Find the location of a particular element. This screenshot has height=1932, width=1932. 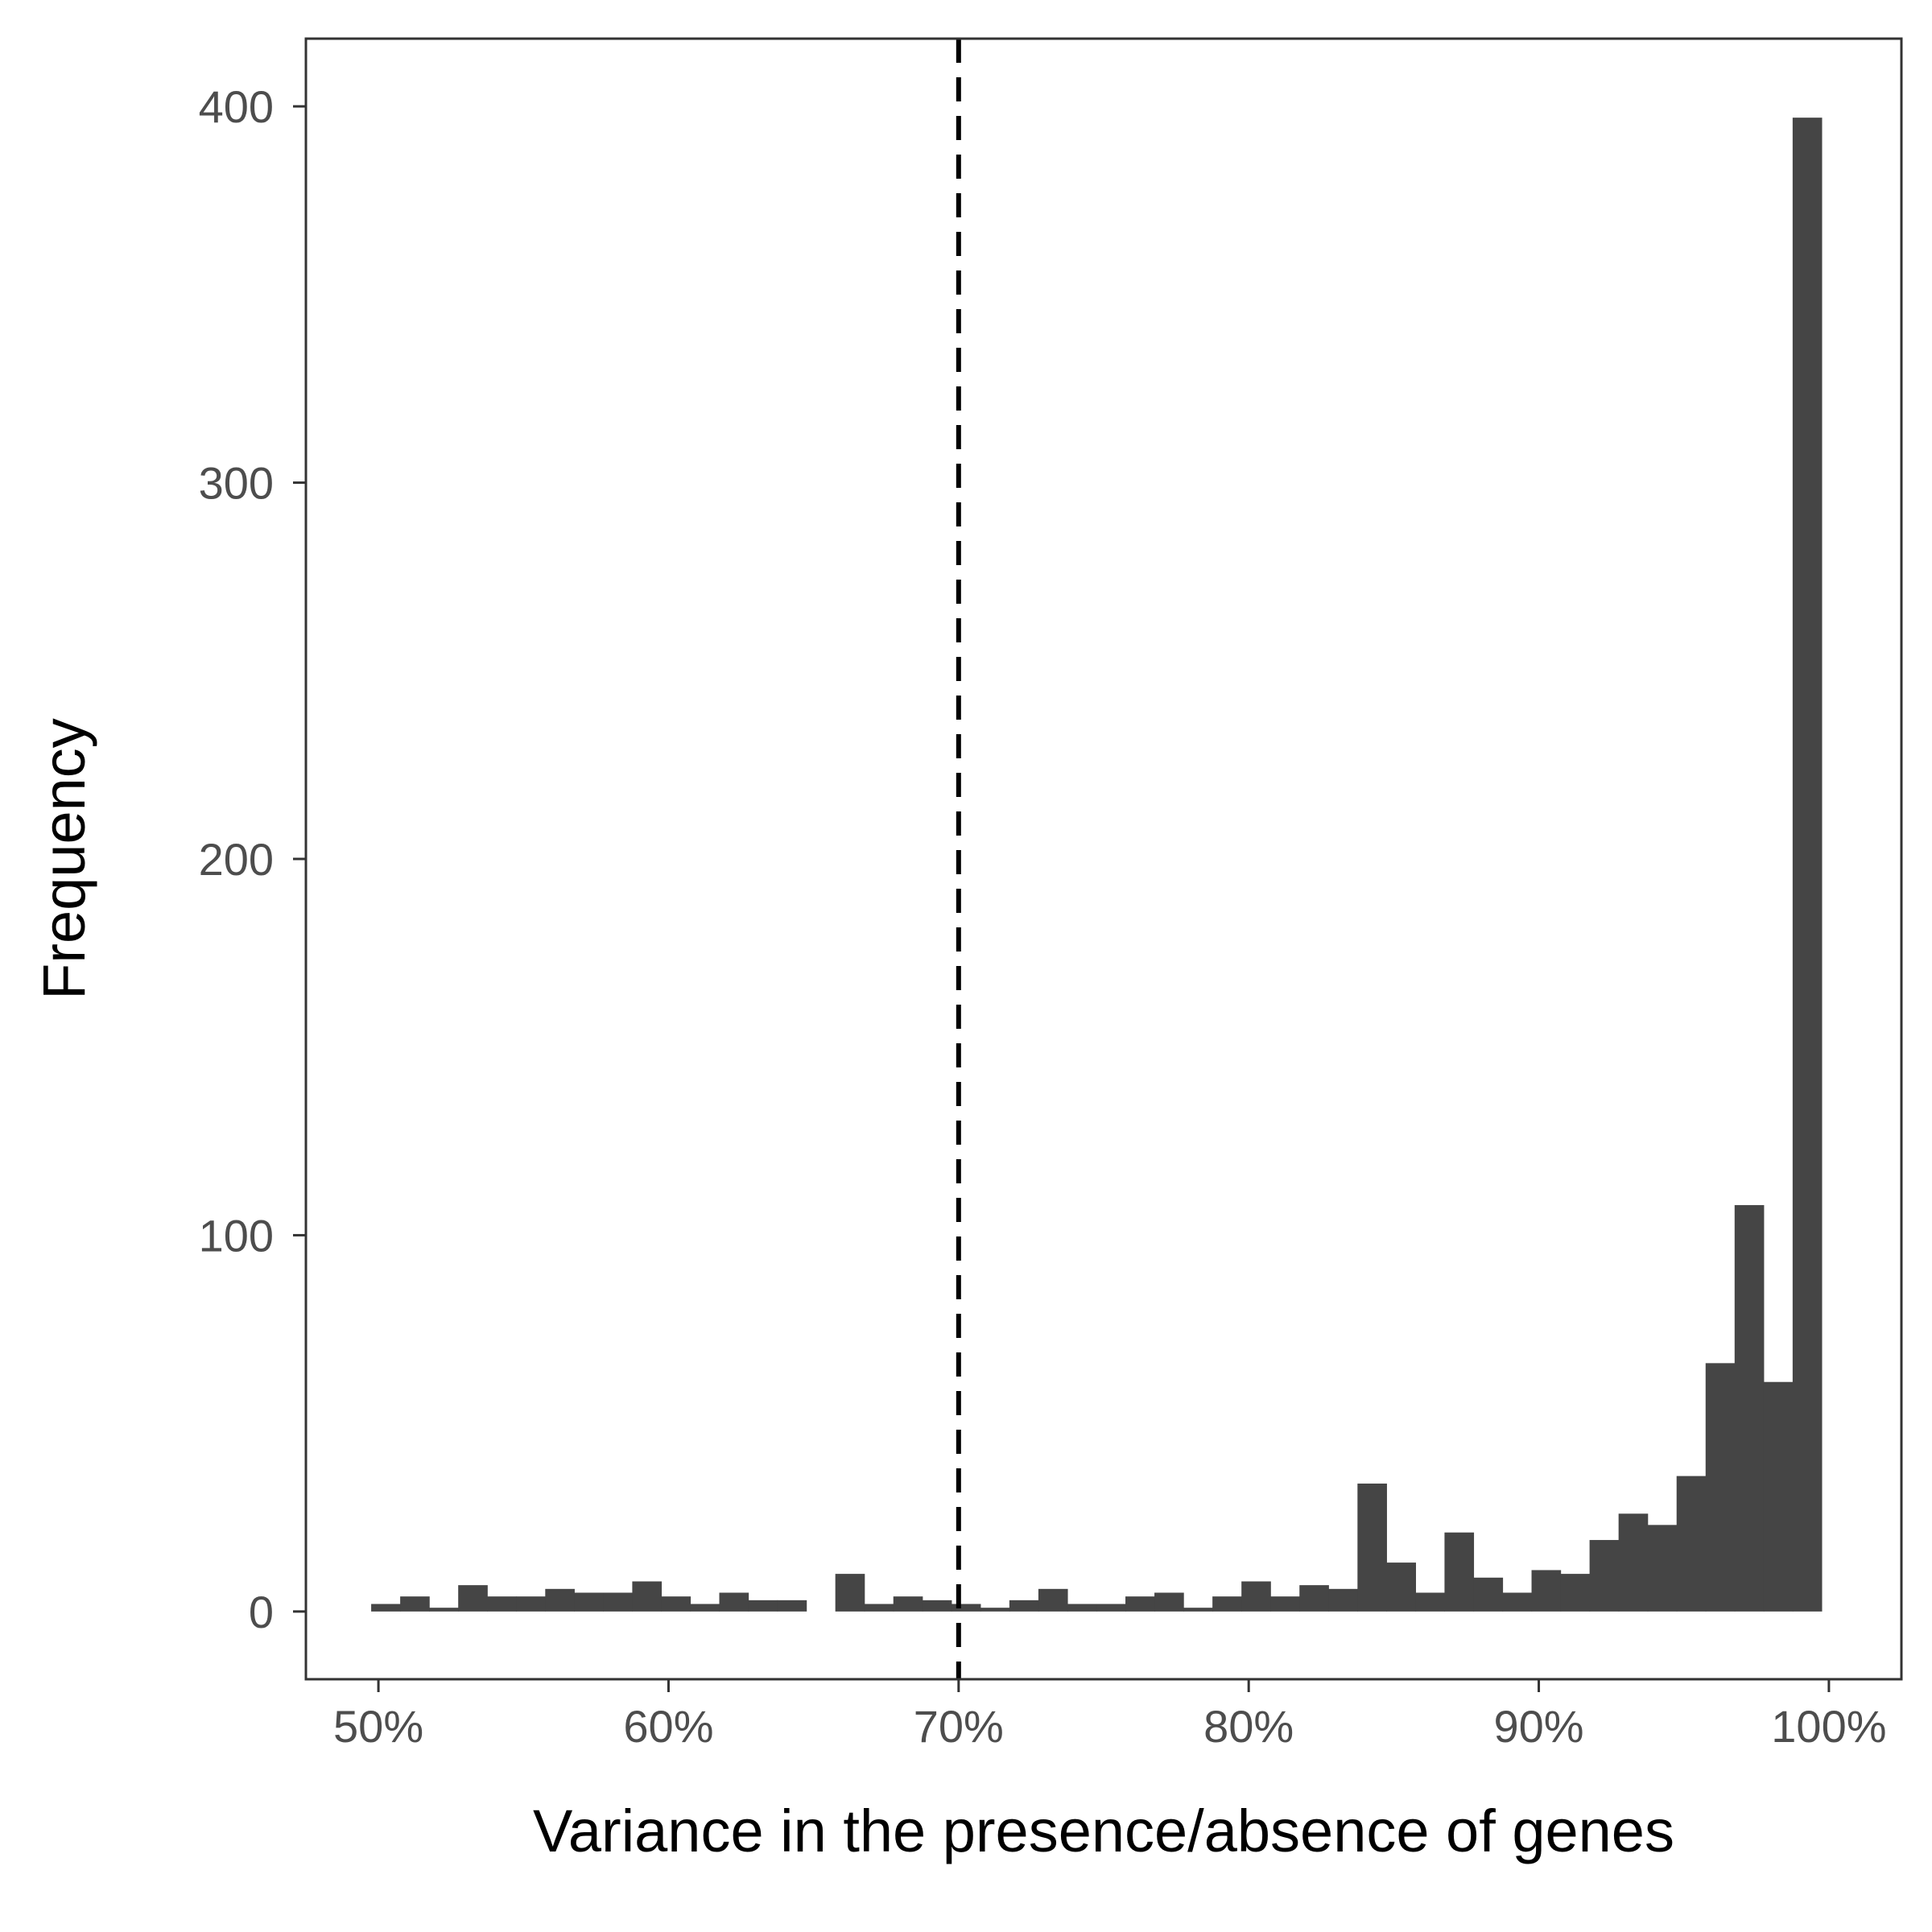

y-tick-label: 200 is located at coordinates (236, 859).